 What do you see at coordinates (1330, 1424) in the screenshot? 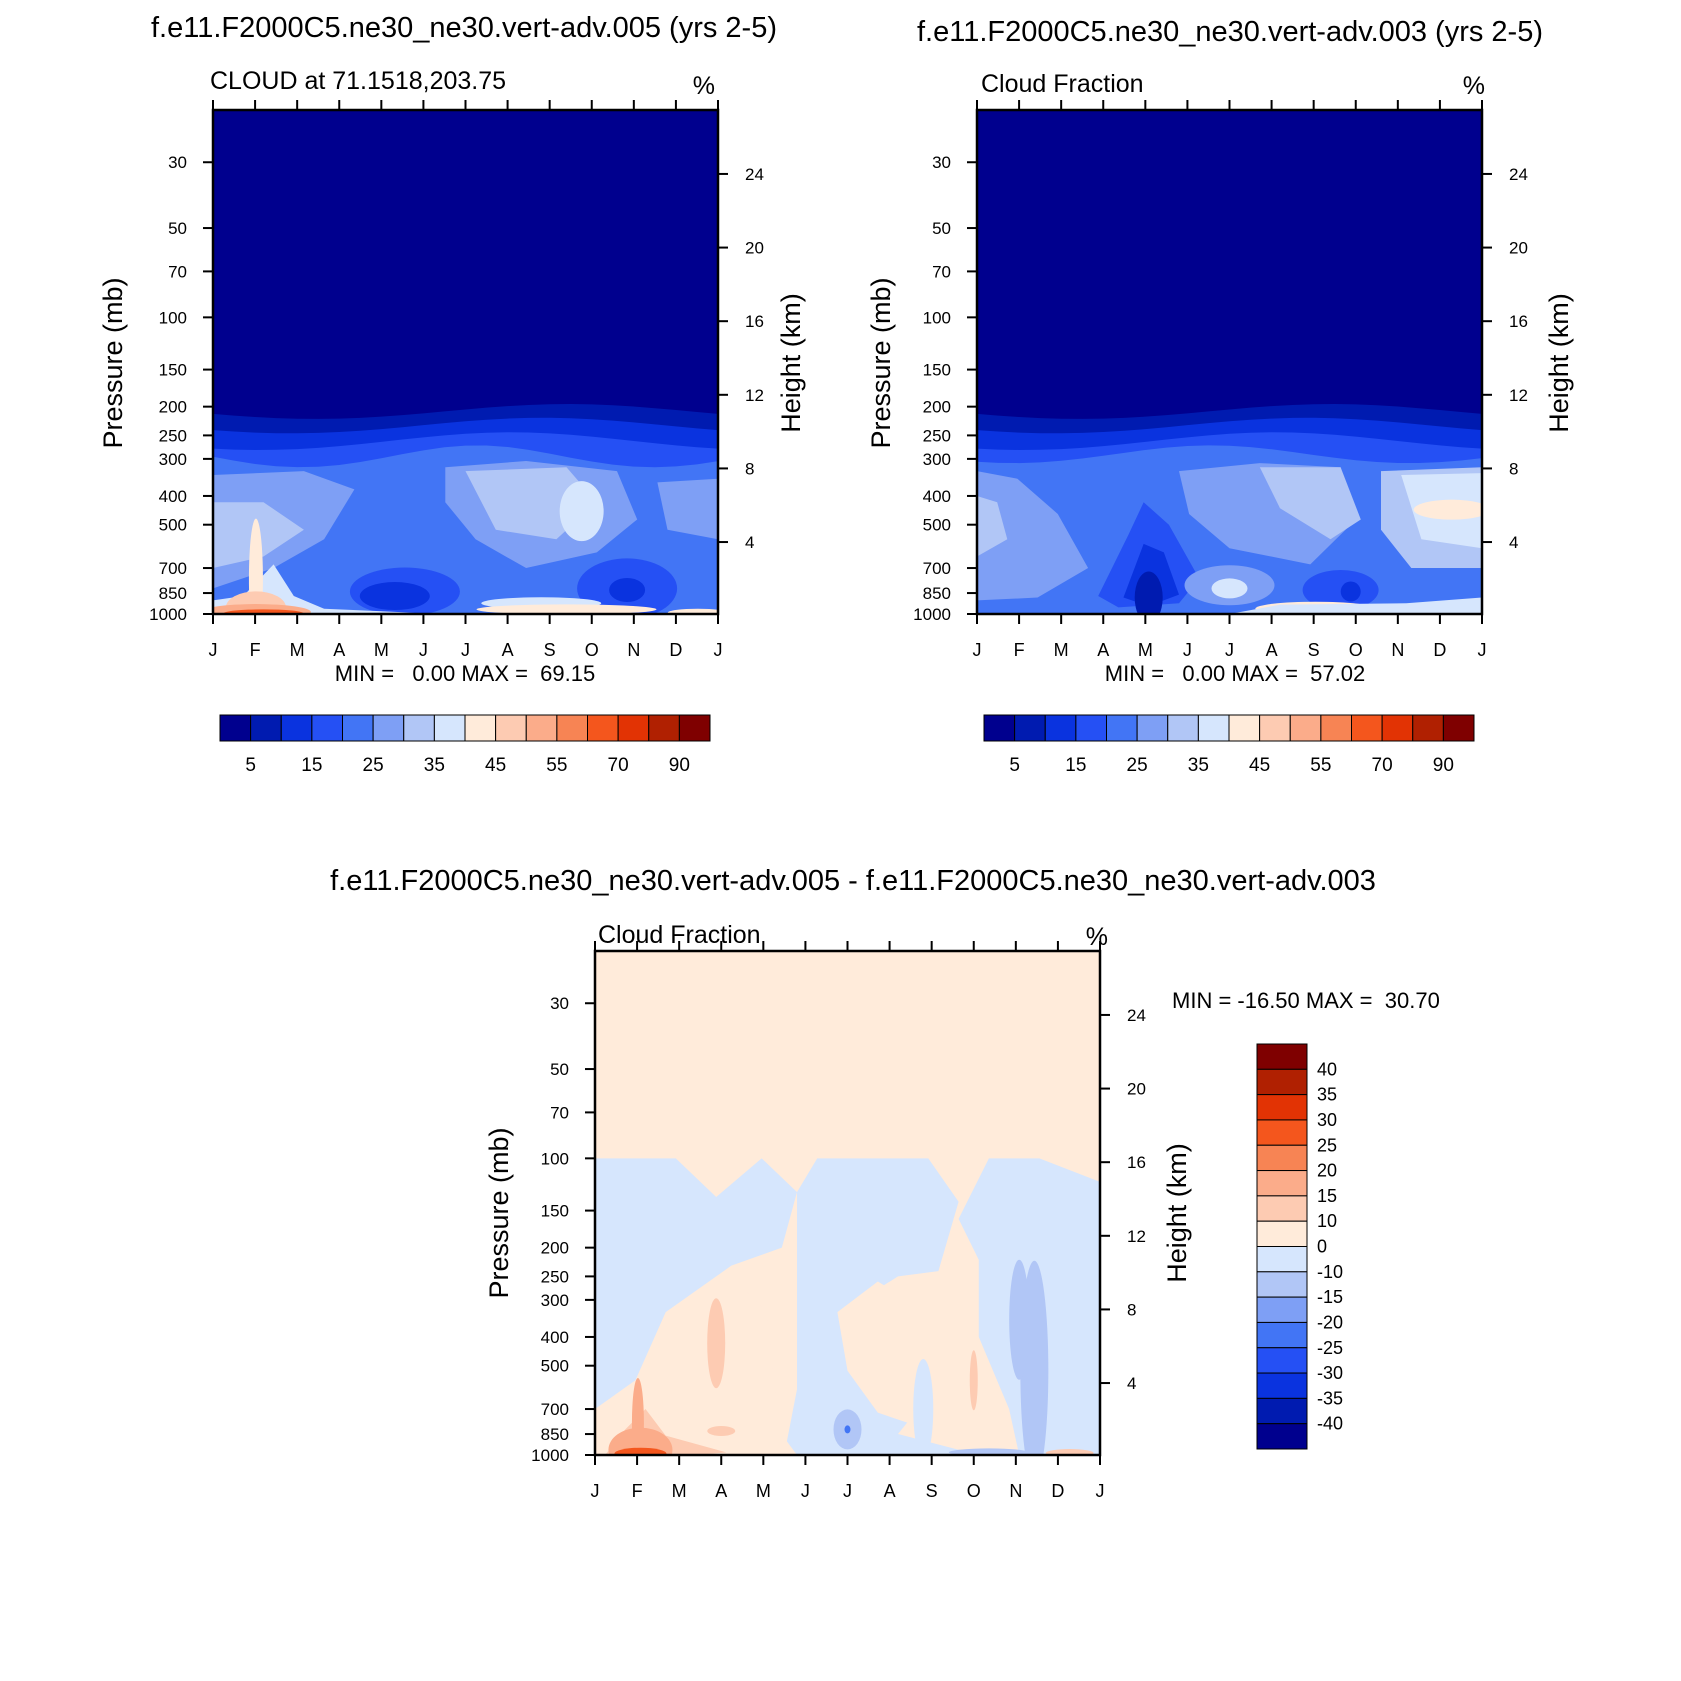
I see `colorbar-label: -40` at bounding box center [1330, 1424].